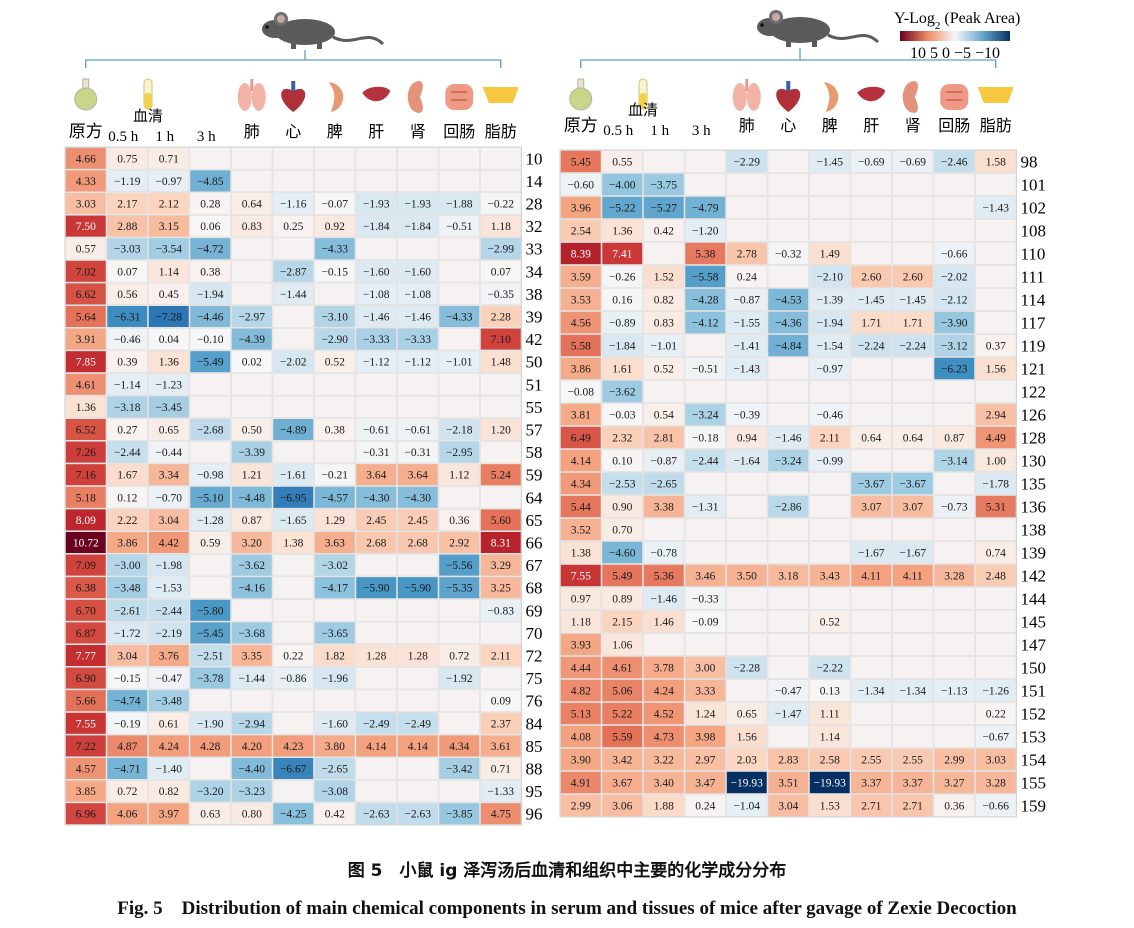  Describe the element at coordinates (955, 36) in the screenshot. I see `colorbar-gradient` at that location.